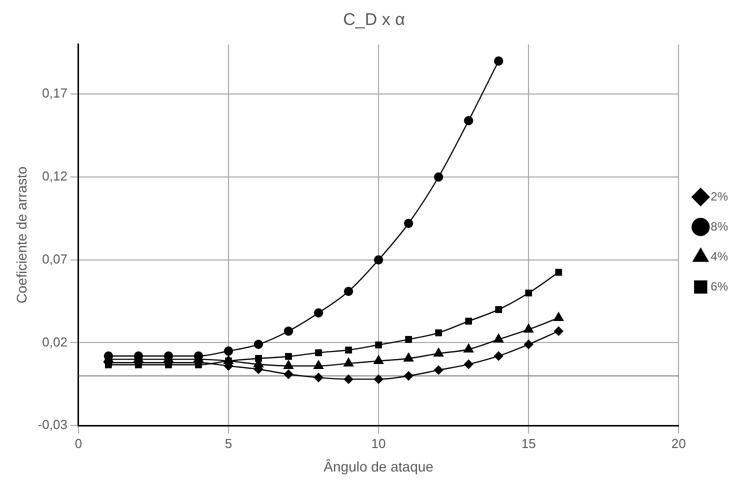 The height and width of the screenshot is (484, 748). What do you see at coordinates (55, 93) in the screenshot?
I see `y-tick-label: 0,17` at bounding box center [55, 93].